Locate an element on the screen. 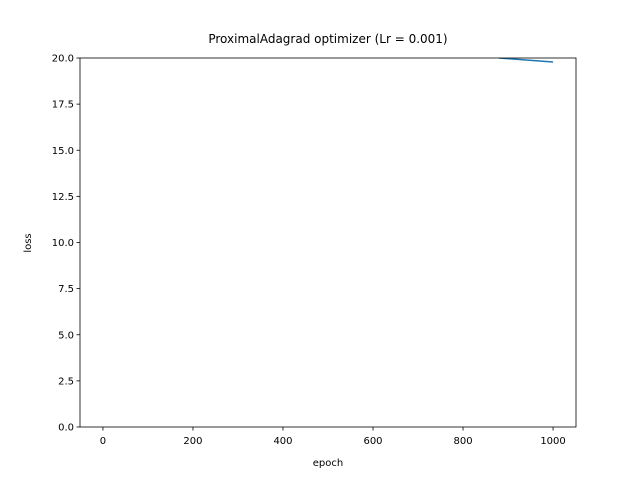  x-tick-label: 0 is located at coordinates (103, 441).